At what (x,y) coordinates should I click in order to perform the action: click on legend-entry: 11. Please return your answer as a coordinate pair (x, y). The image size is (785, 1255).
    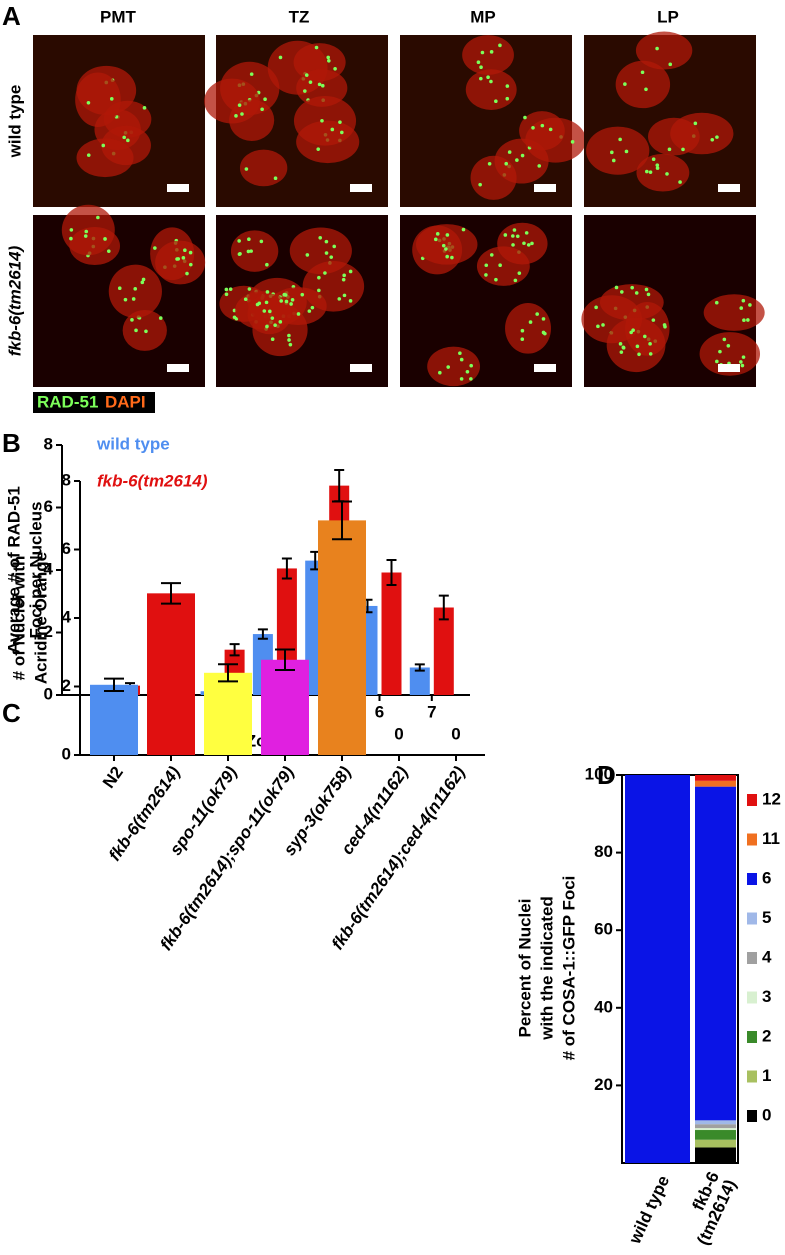
    Looking at the image, I should click on (771, 838).